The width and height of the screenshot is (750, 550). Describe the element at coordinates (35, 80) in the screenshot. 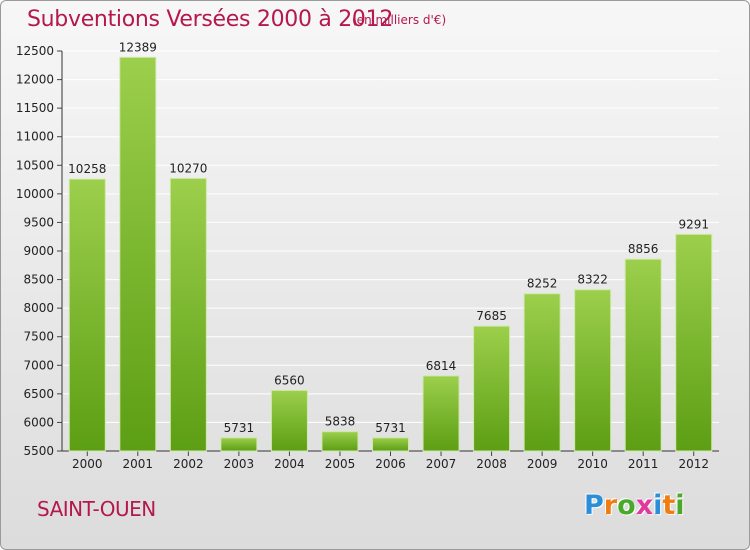

I see `y-tick-label: 12000` at that location.